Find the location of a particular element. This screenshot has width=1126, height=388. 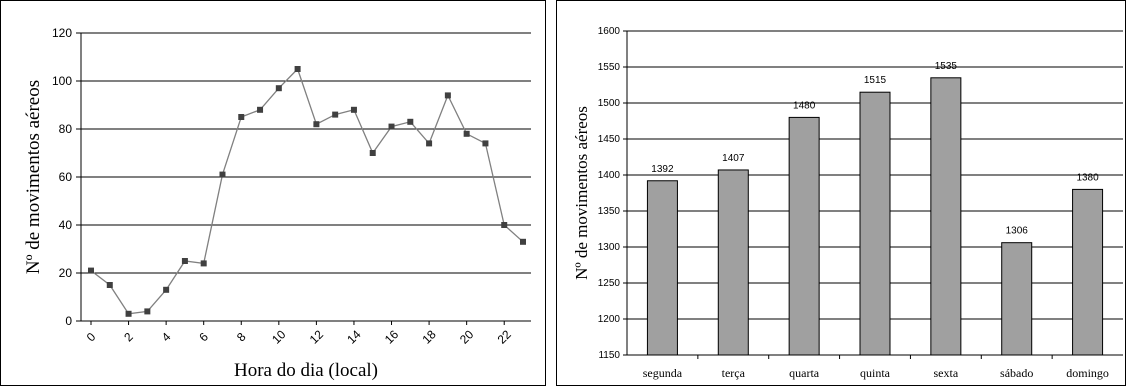

bar-data-label: 1480 is located at coordinates (804, 105).